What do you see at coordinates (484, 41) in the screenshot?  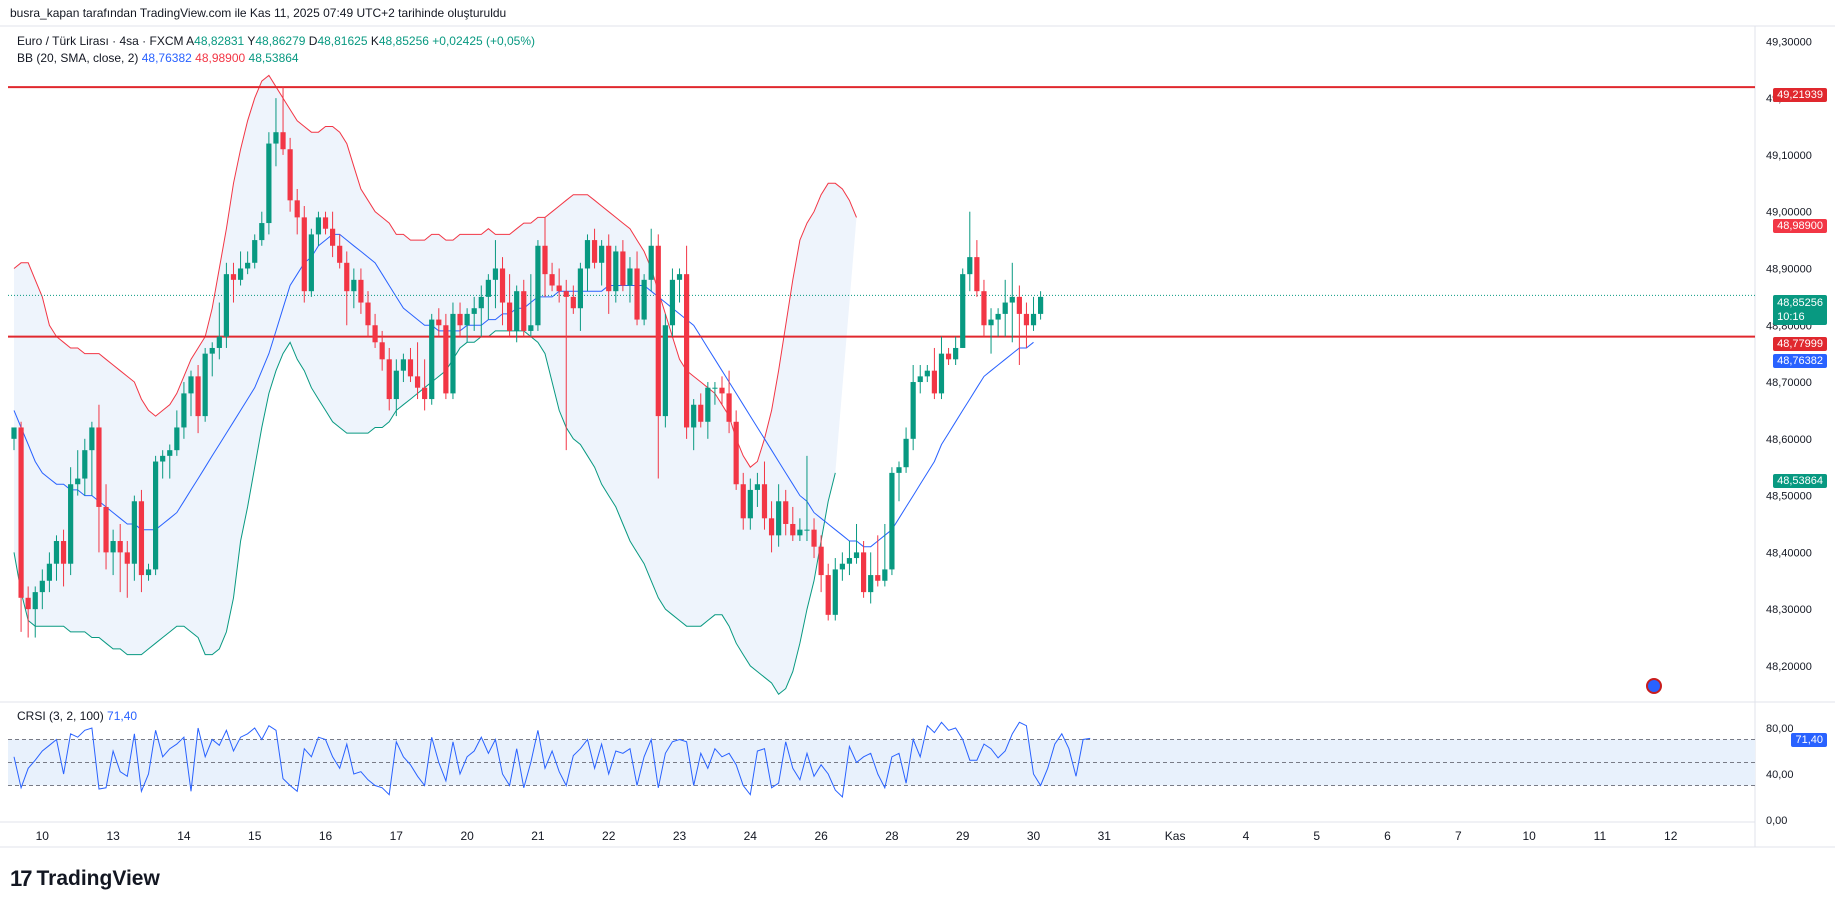 I see `change-value: +0,02425 (+0,05%)` at bounding box center [484, 41].